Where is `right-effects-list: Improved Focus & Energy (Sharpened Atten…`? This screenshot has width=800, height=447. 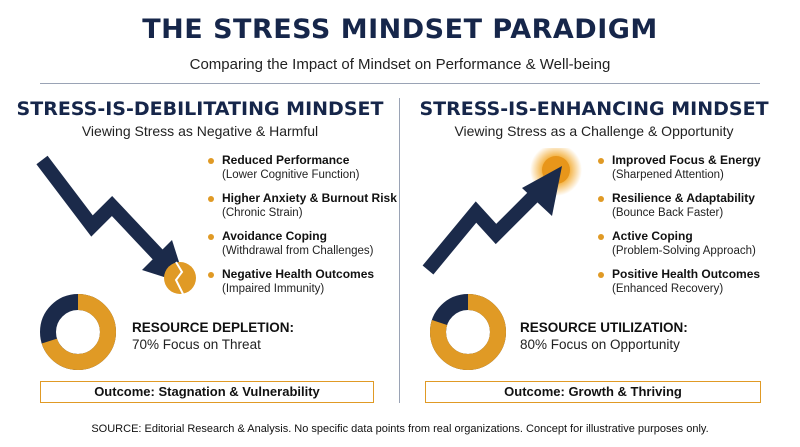
right-effects-list: Improved Focus & Energy (Sharpened Atten… is located at coordinates (698, 229).